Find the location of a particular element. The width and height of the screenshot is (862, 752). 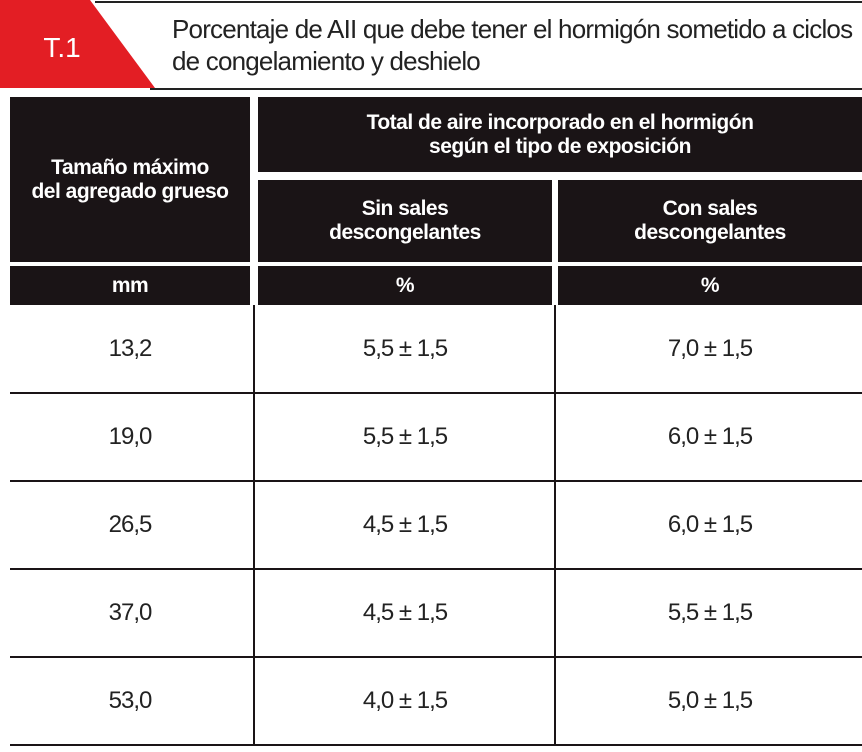

sub-header: Con sales descongelantes is located at coordinates (710, 221).